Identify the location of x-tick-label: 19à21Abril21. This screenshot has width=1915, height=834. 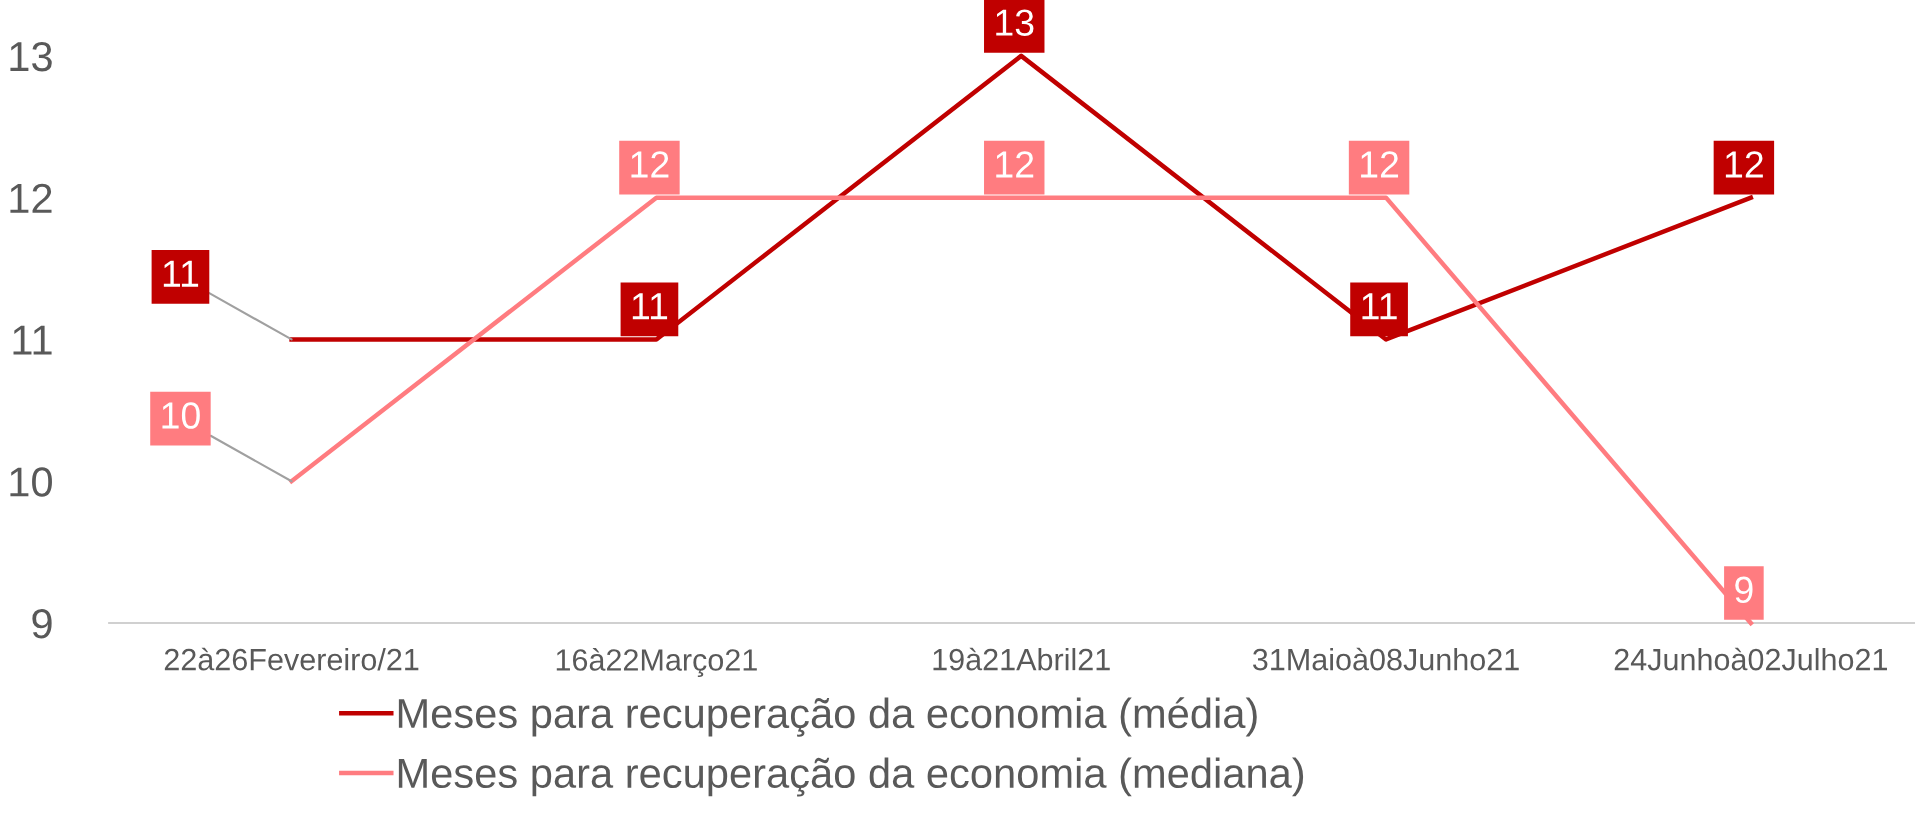
(1021, 659).